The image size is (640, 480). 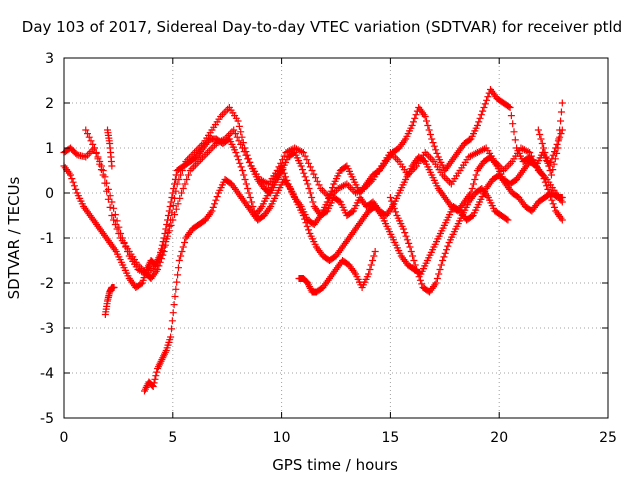 I want to click on x-axis-label: GPS time / hours, so click(x=335, y=465).